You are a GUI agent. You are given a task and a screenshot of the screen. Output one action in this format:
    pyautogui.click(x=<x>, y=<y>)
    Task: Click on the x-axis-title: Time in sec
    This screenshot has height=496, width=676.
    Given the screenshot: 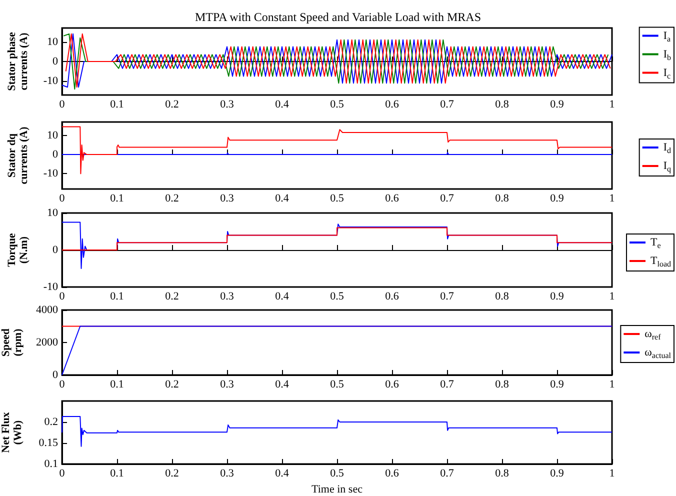 What is the action you would take?
    pyautogui.click(x=337, y=489)
    